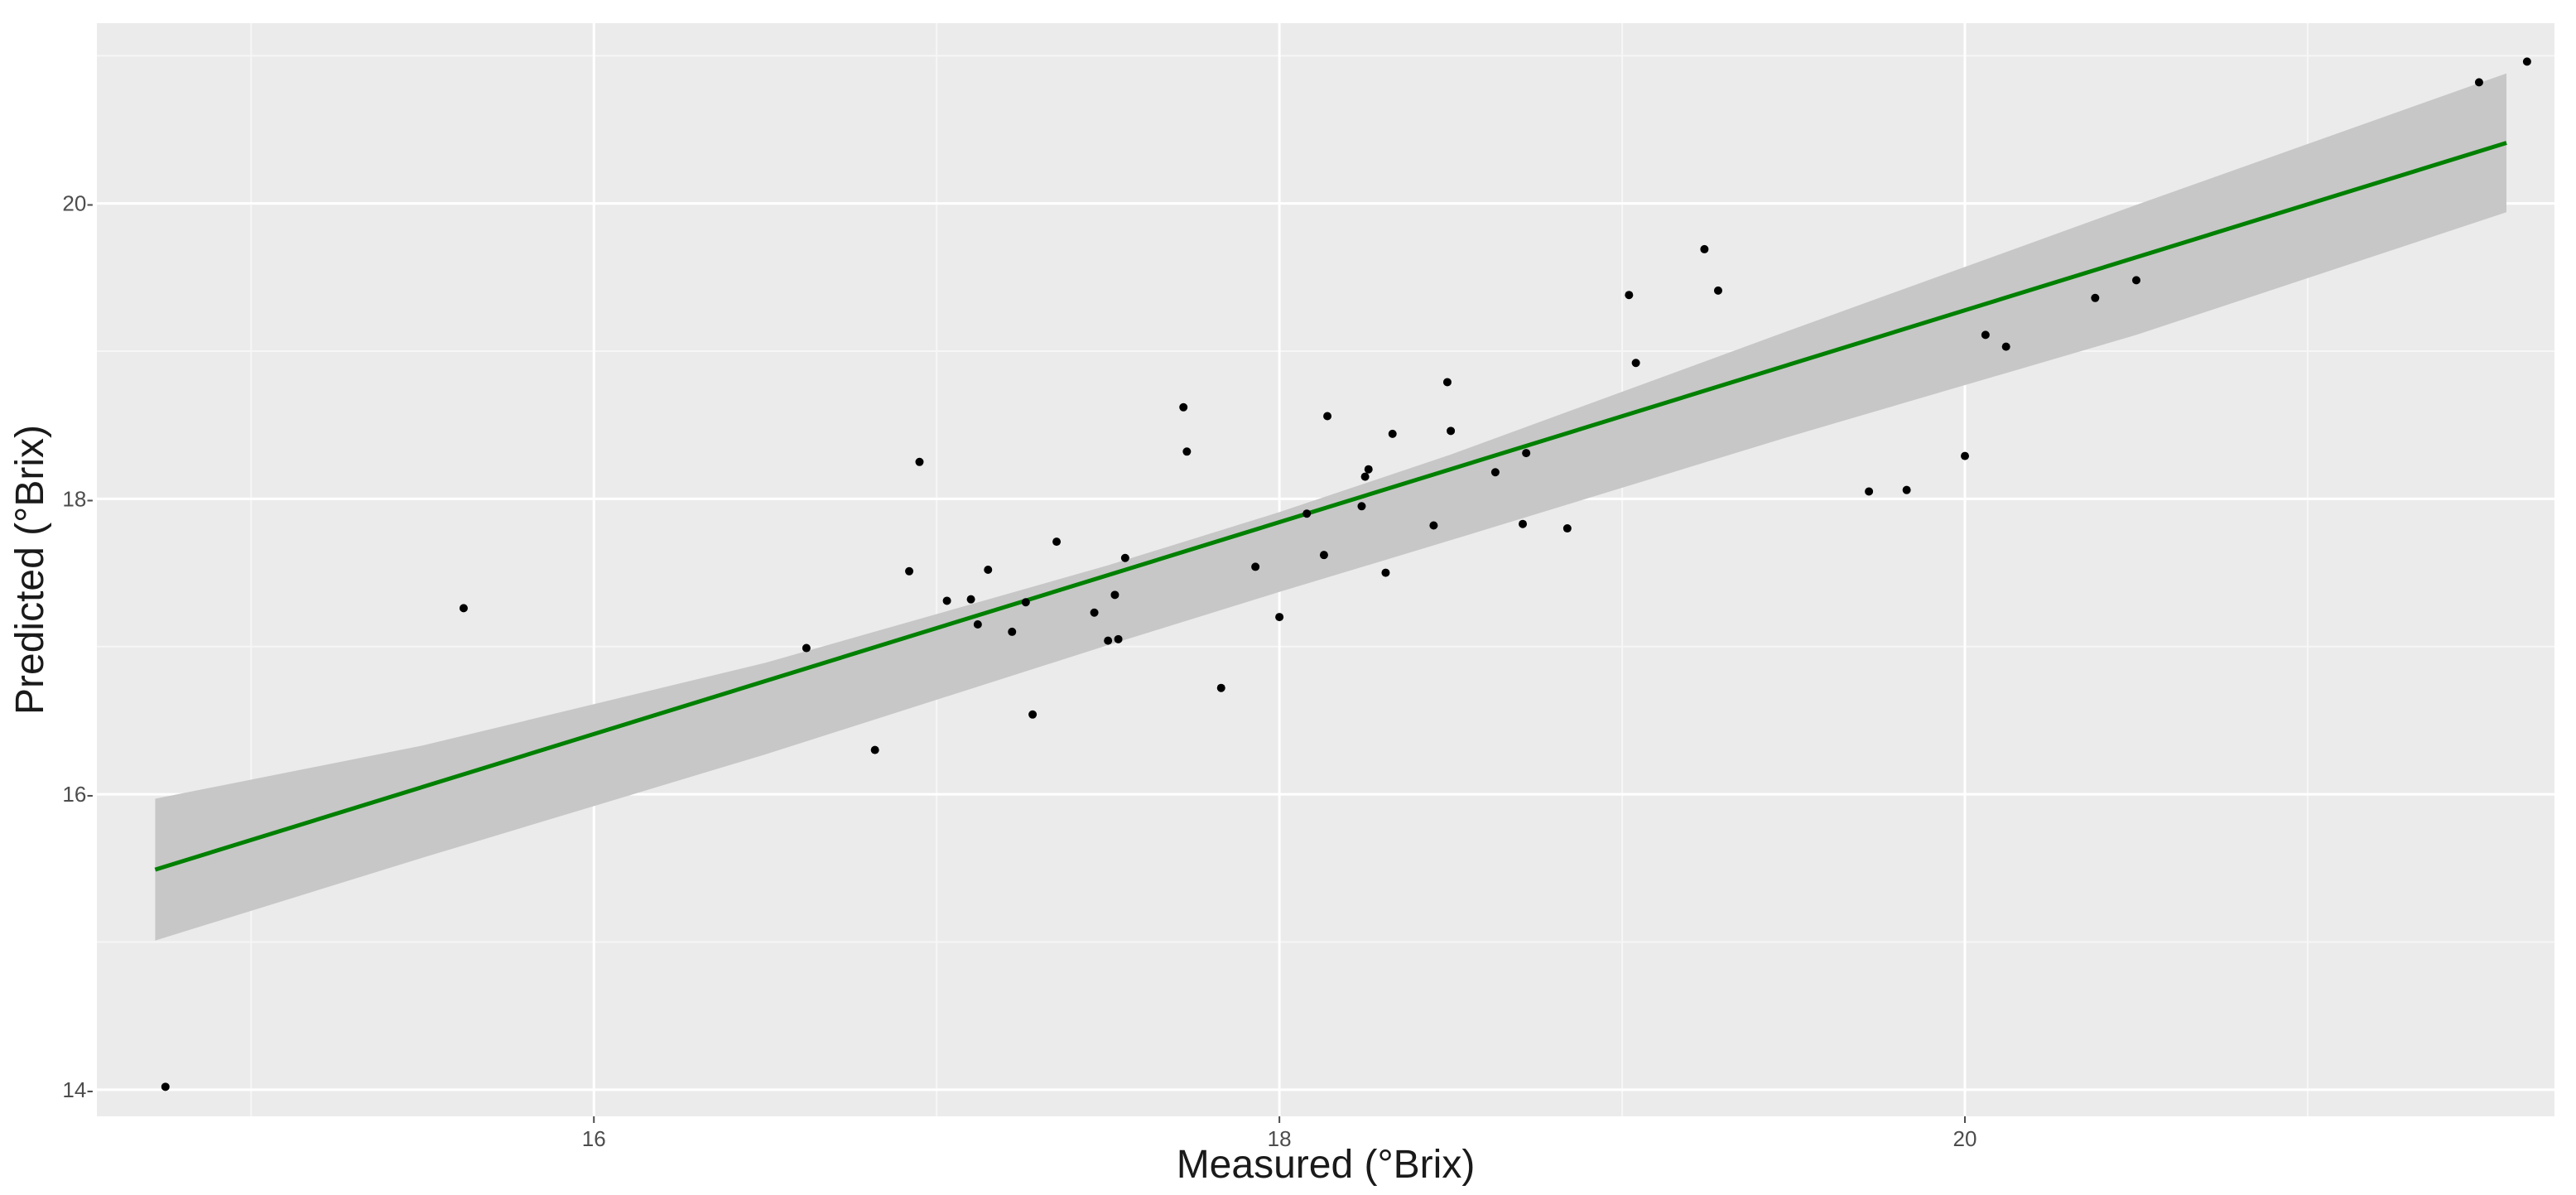 The image size is (2576, 1195). I want to click on x-tick-label: 16, so click(594, 1138).